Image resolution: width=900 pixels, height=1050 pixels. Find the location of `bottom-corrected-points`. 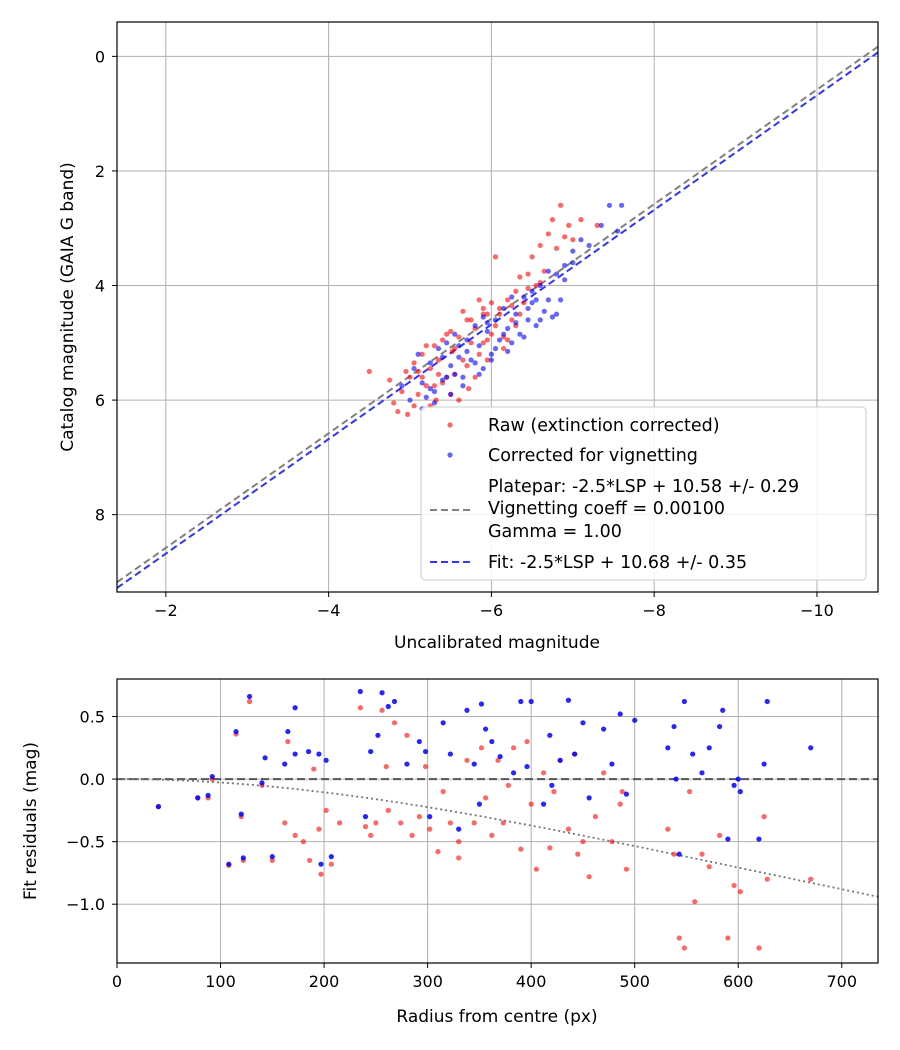

bottom-corrected-points is located at coordinates (484, 777).